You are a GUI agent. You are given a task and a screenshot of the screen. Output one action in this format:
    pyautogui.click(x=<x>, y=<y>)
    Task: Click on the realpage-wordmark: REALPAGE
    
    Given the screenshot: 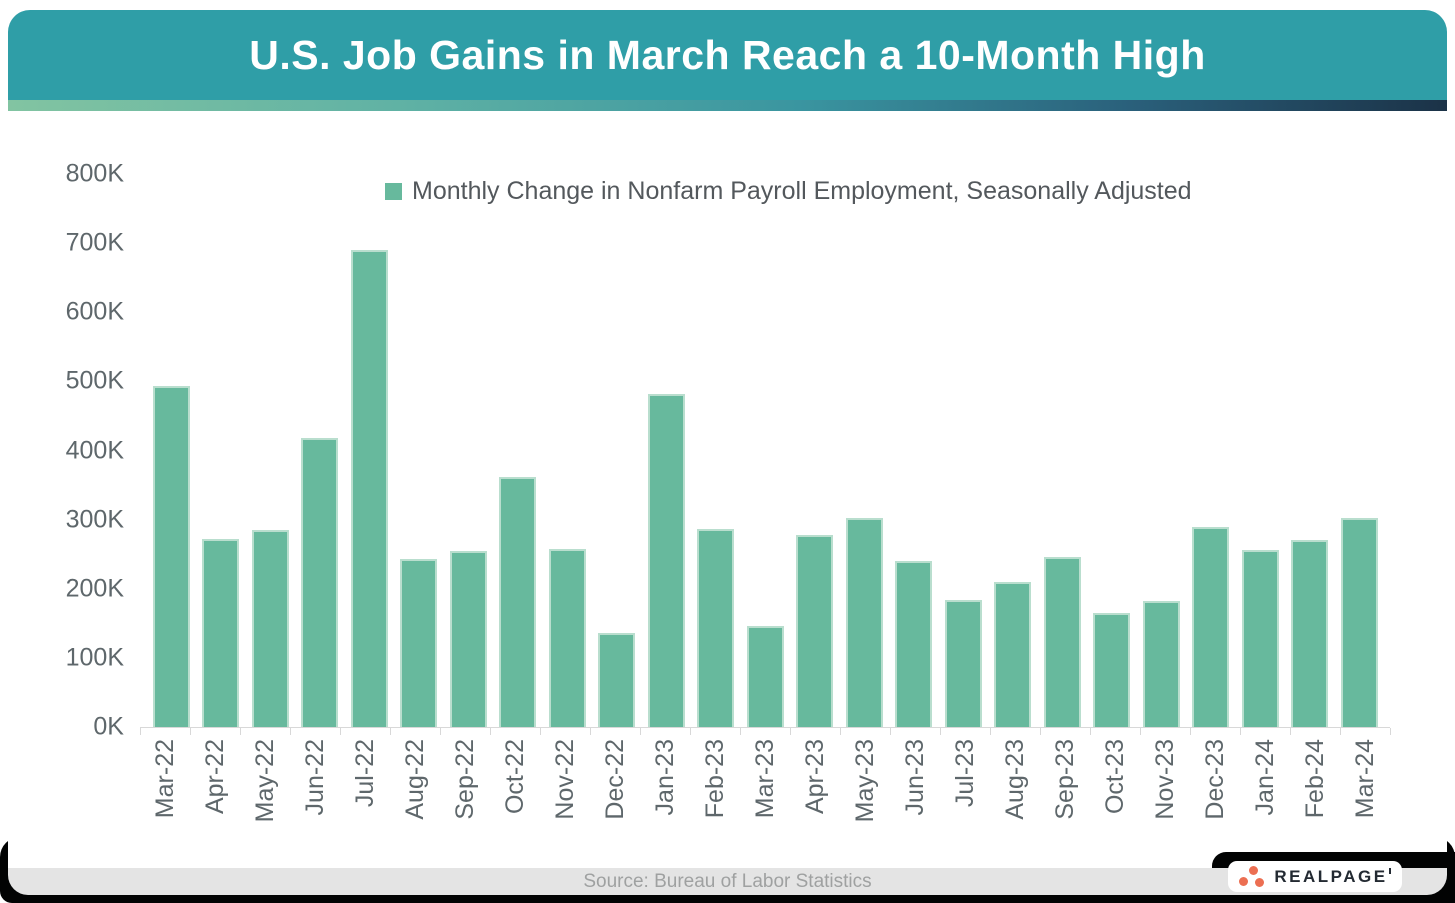 What is the action you would take?
    pyautogui.click(x=1332, y=876)
    